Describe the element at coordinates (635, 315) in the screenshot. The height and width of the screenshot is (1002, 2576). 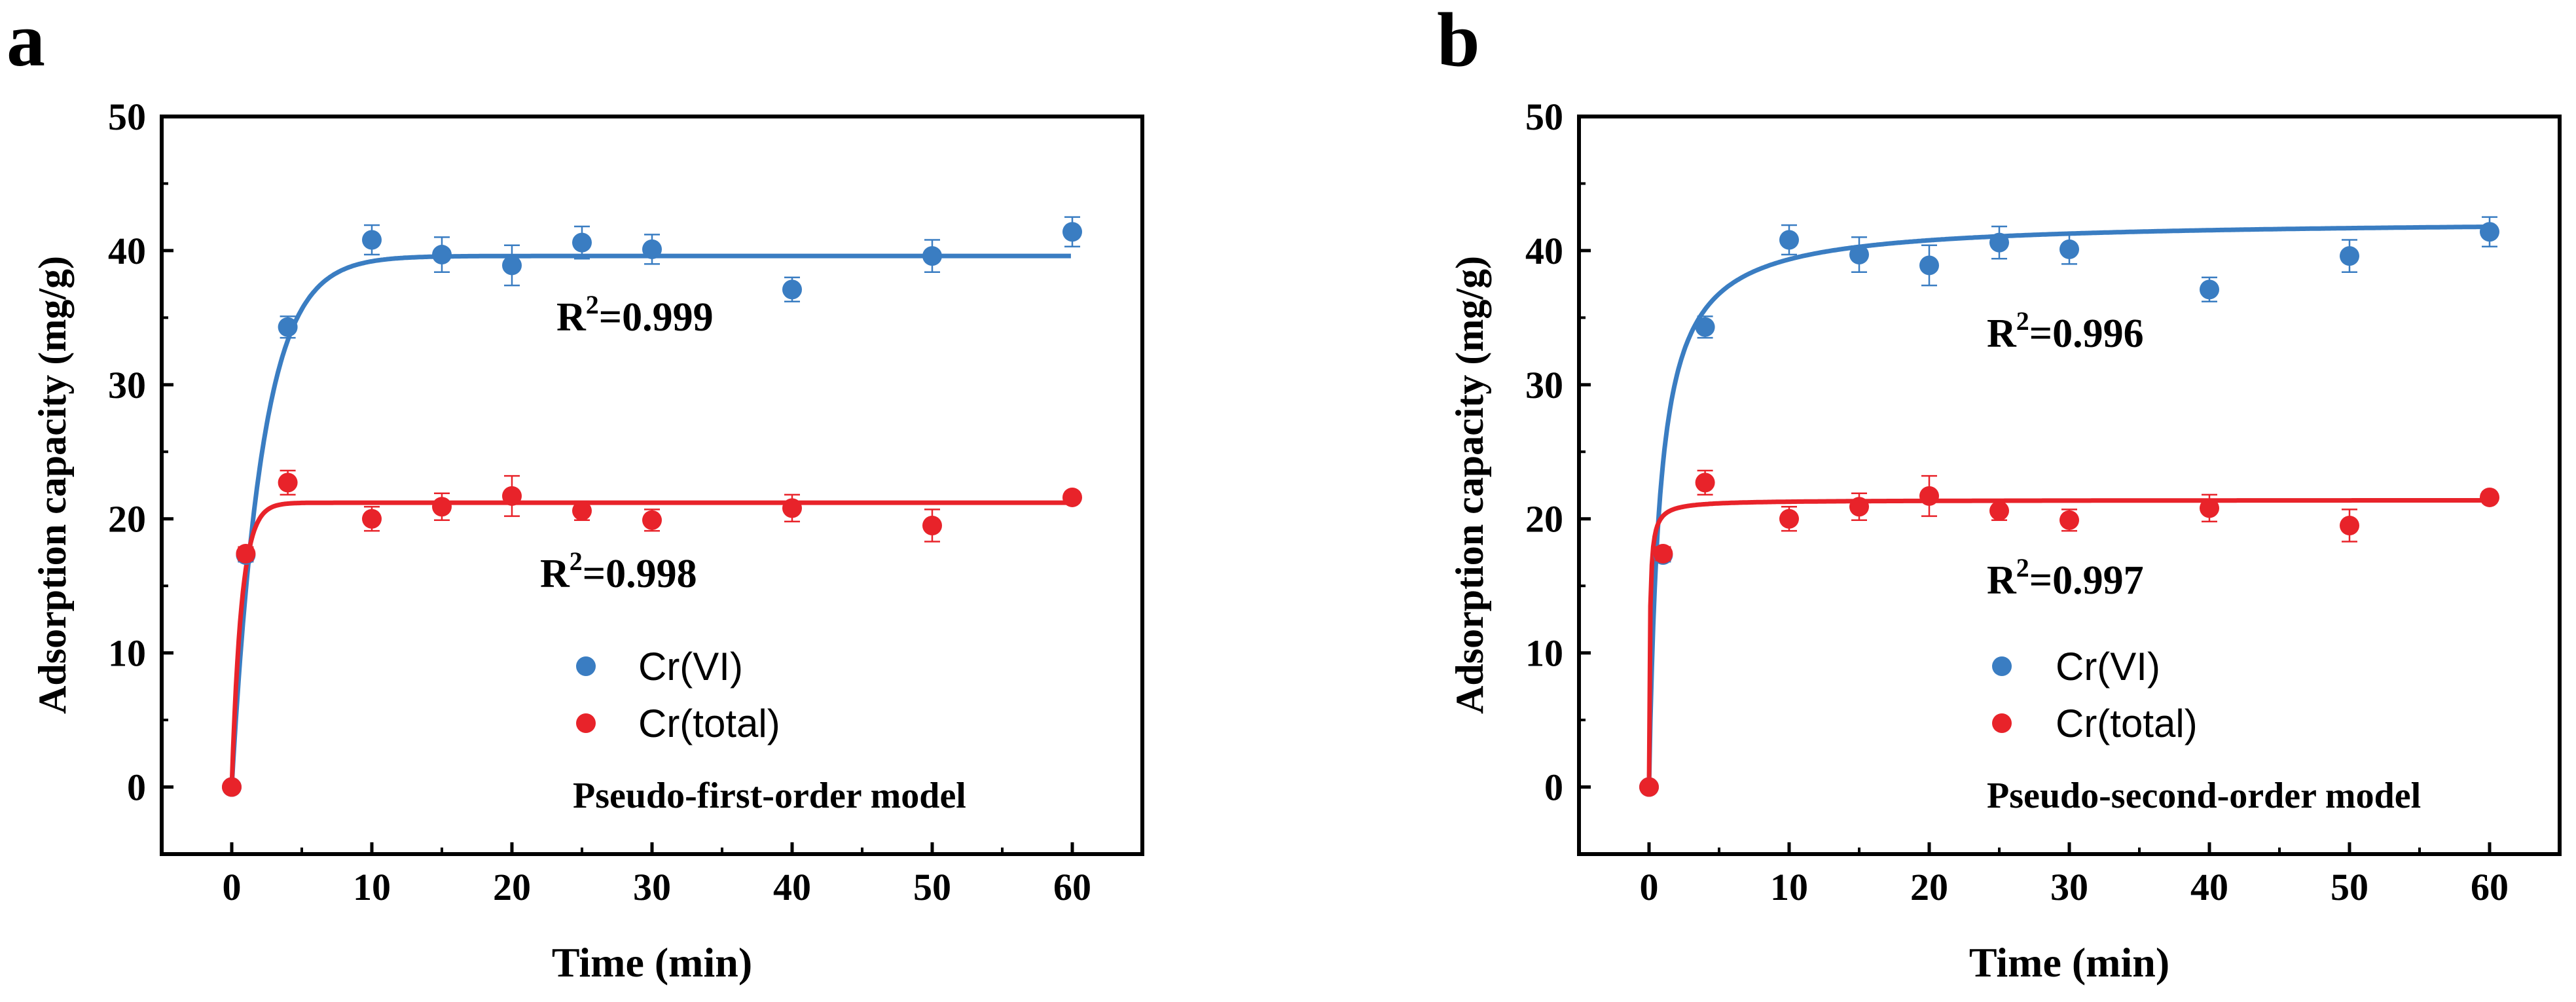
I see `r2-label-cr6: R2=0.999` at that location.